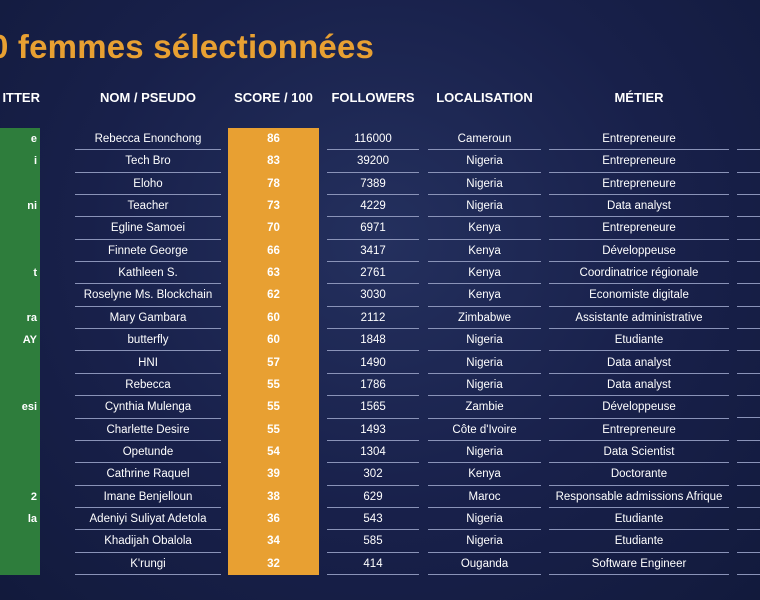 The width and height of the screenshot is (760, 600). I want to click on right-column-stub, so click(748, 351).